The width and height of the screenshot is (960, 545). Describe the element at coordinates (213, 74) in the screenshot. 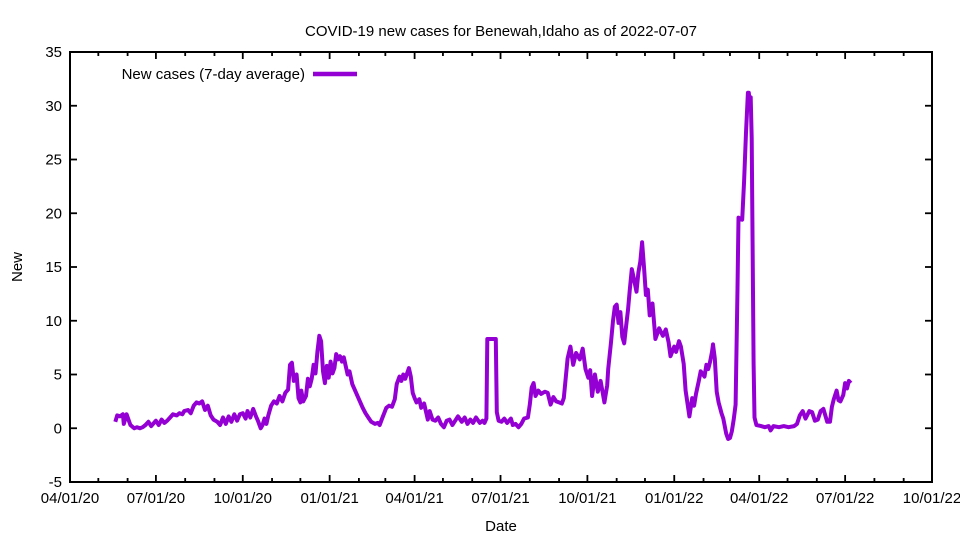

I see `legend-label: New cases (7-day average)` at that location.